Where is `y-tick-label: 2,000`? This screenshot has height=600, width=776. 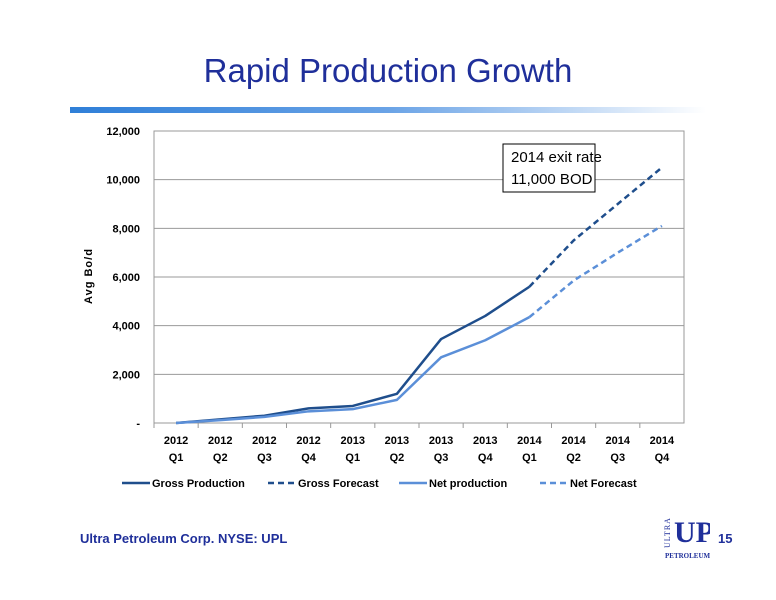
y-tick-label: 2,000 is located at coordinates (126, 375).